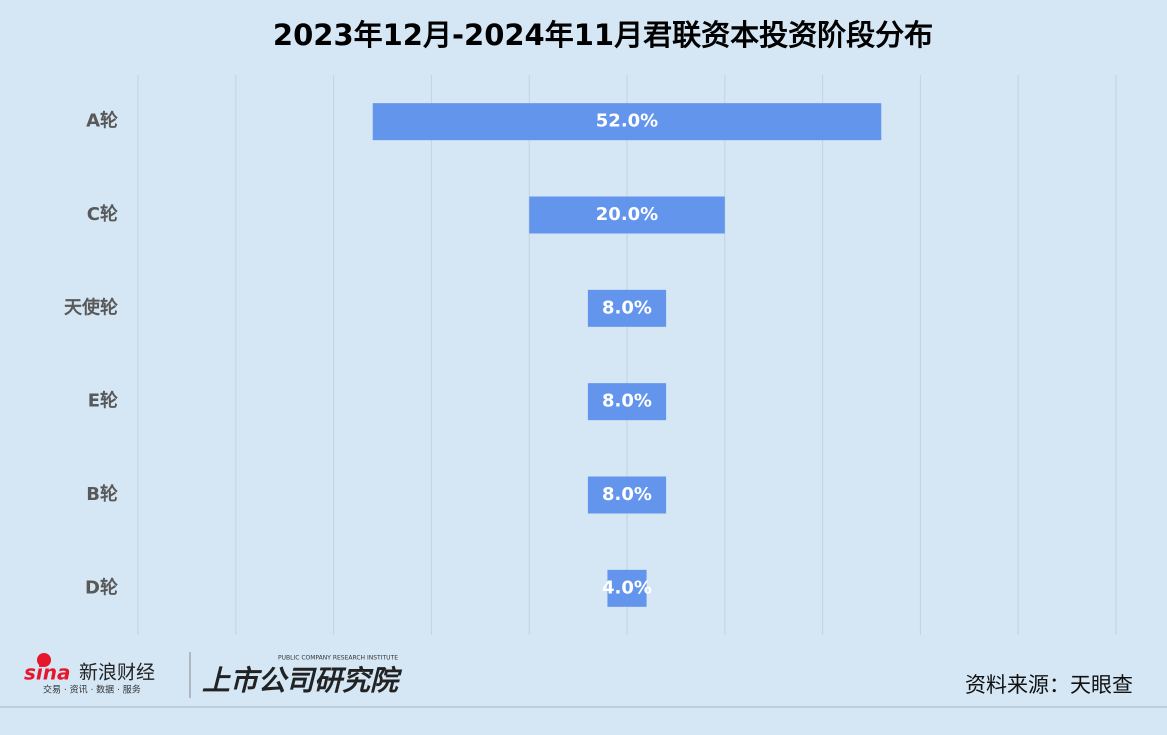 The height and width of the screenshot is (735, 1167). Describe the element at coordinates (102, 214) in the screenshot. I see `y-tick-label: C轮` at that location.